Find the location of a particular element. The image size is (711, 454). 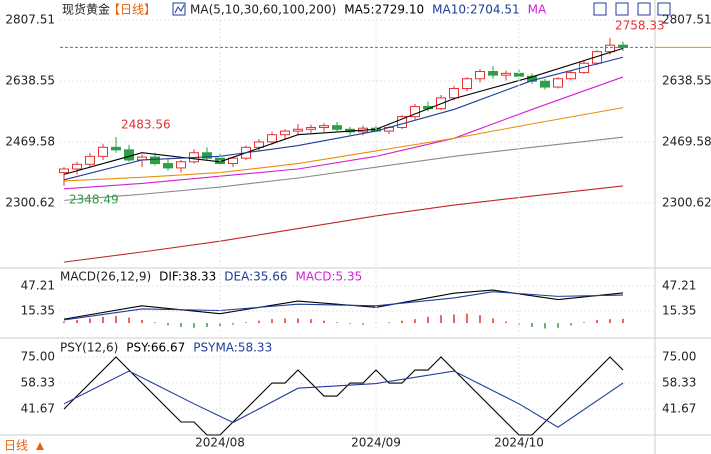

x-tick-label: 2024/09 is located at coordinates (376, 443).